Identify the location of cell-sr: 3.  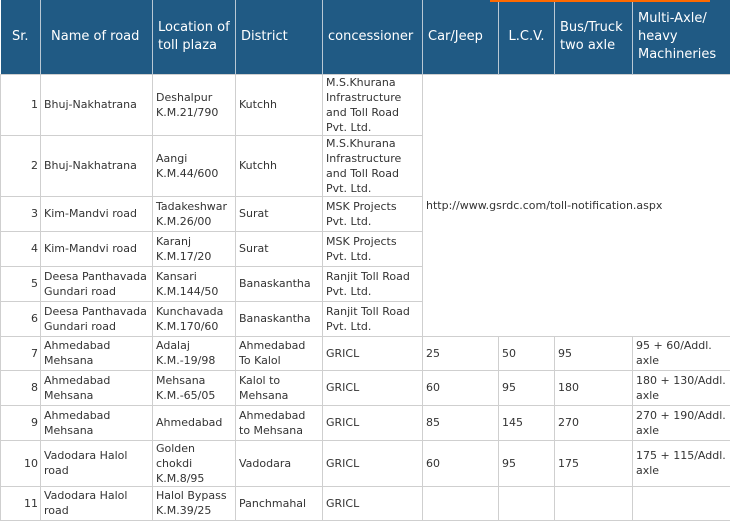
(21, 213).